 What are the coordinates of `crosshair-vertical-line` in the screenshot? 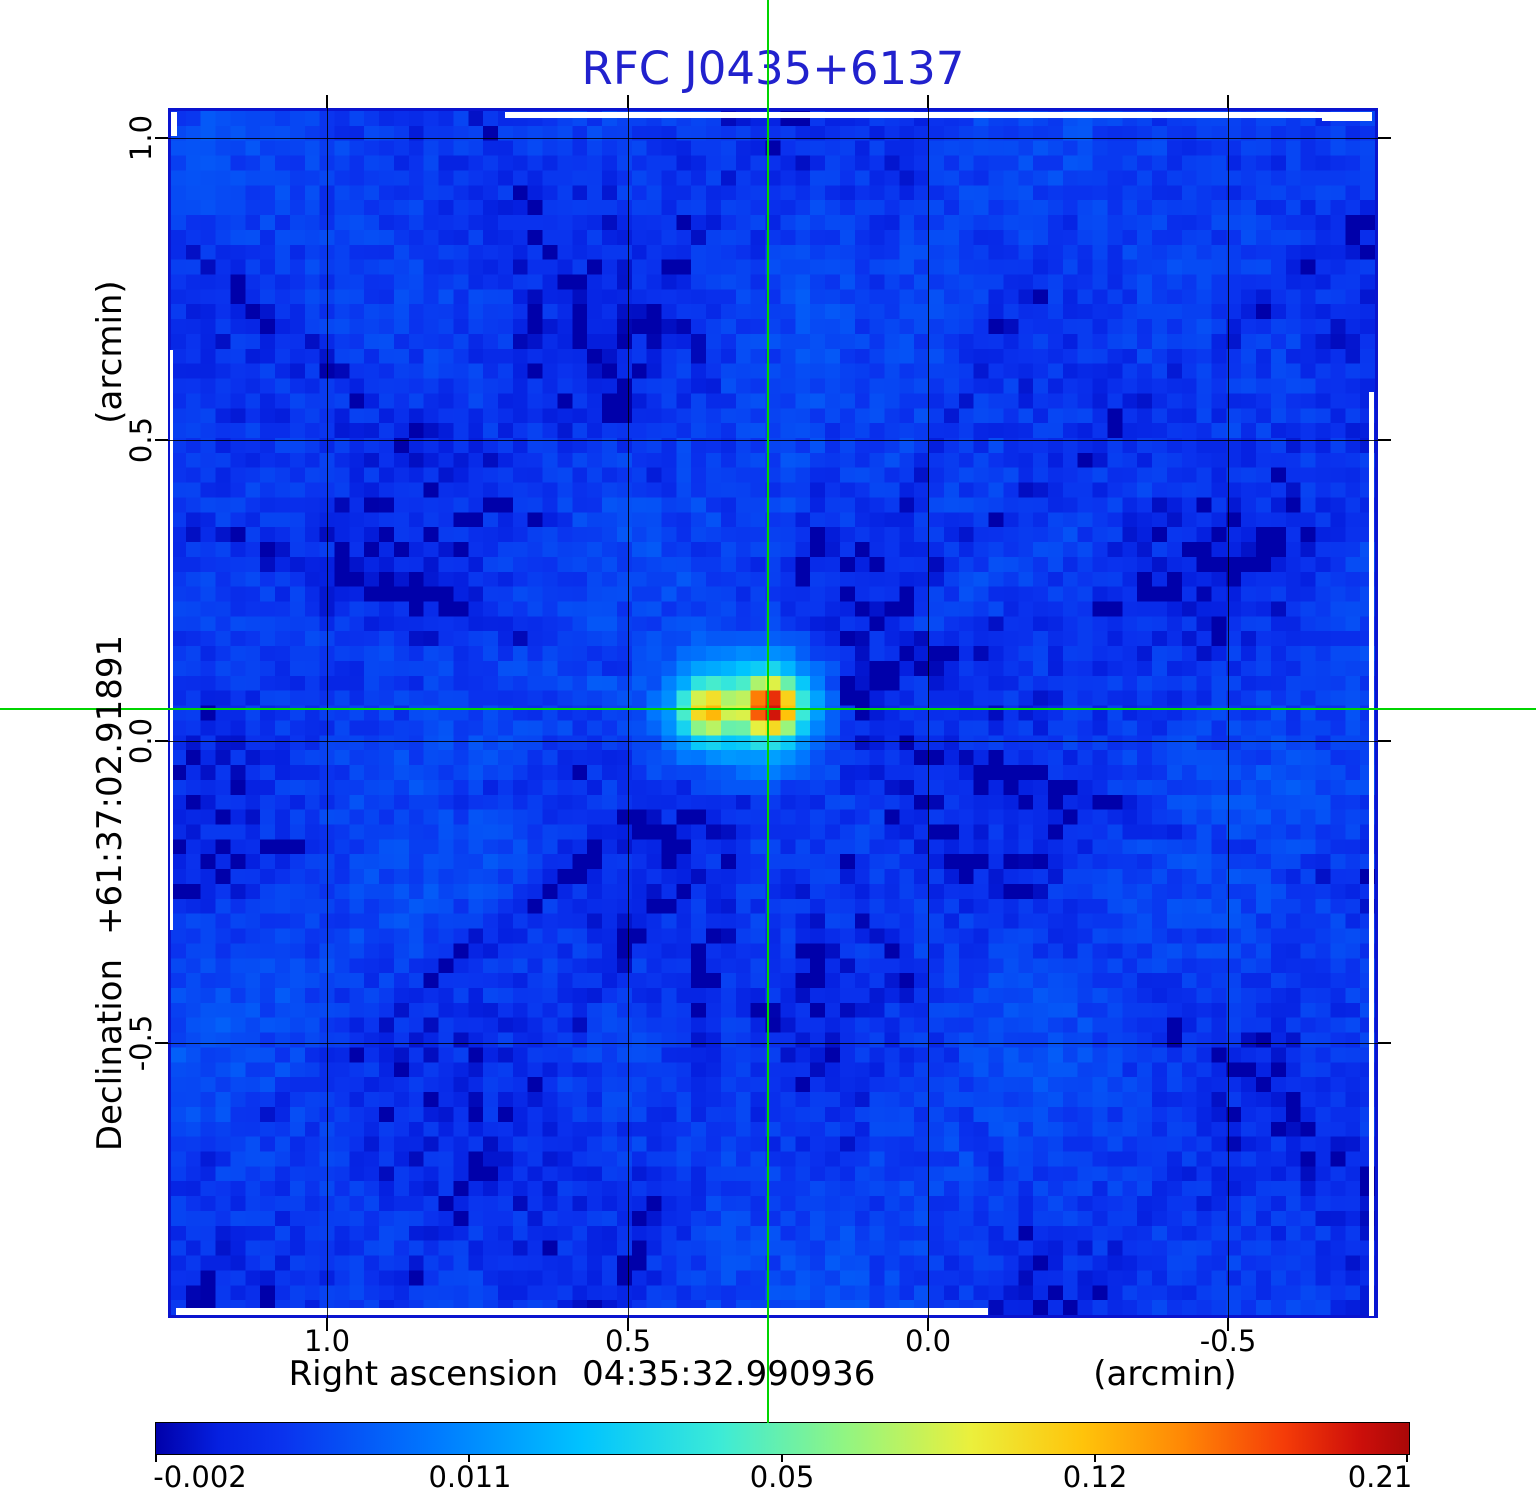 It's located at (768, 711).